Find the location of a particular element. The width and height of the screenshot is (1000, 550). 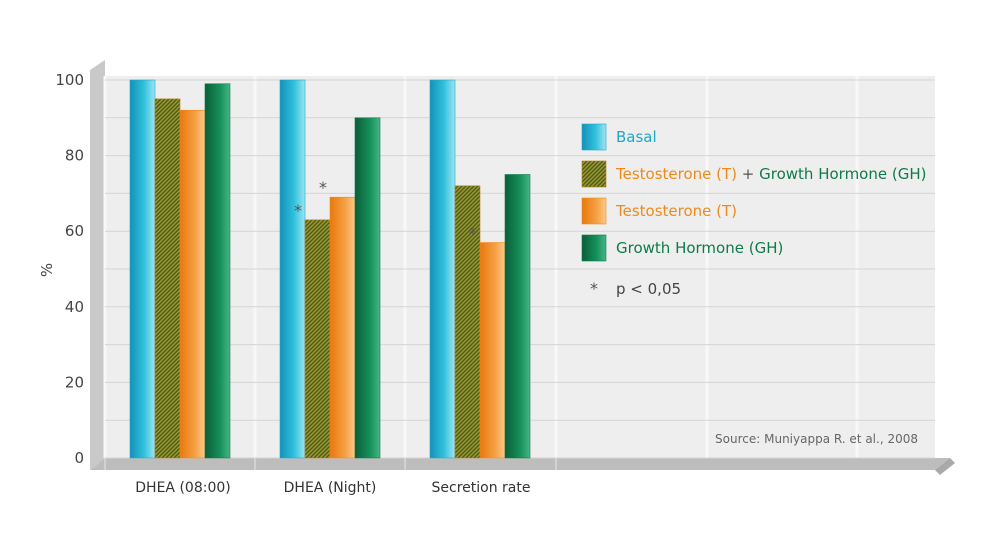

y-tick-label: 20 is located at coordinates (74, 382).